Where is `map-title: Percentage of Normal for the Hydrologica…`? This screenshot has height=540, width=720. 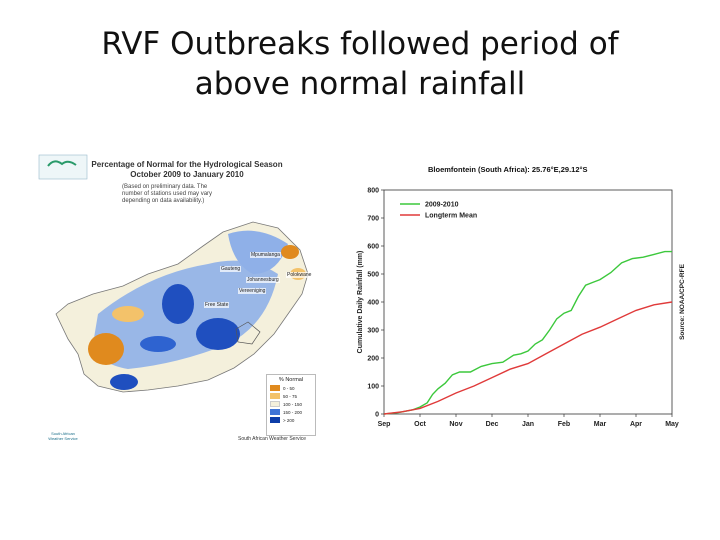
map-title: Percentage of Normal for the Hydrologica… is located at coordinates (187, 170).